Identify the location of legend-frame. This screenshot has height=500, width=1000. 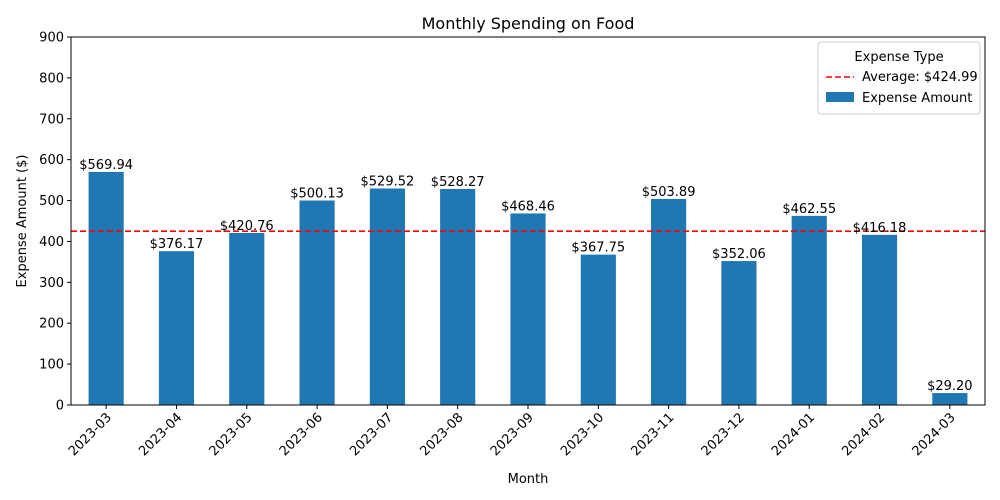
(899, 78).